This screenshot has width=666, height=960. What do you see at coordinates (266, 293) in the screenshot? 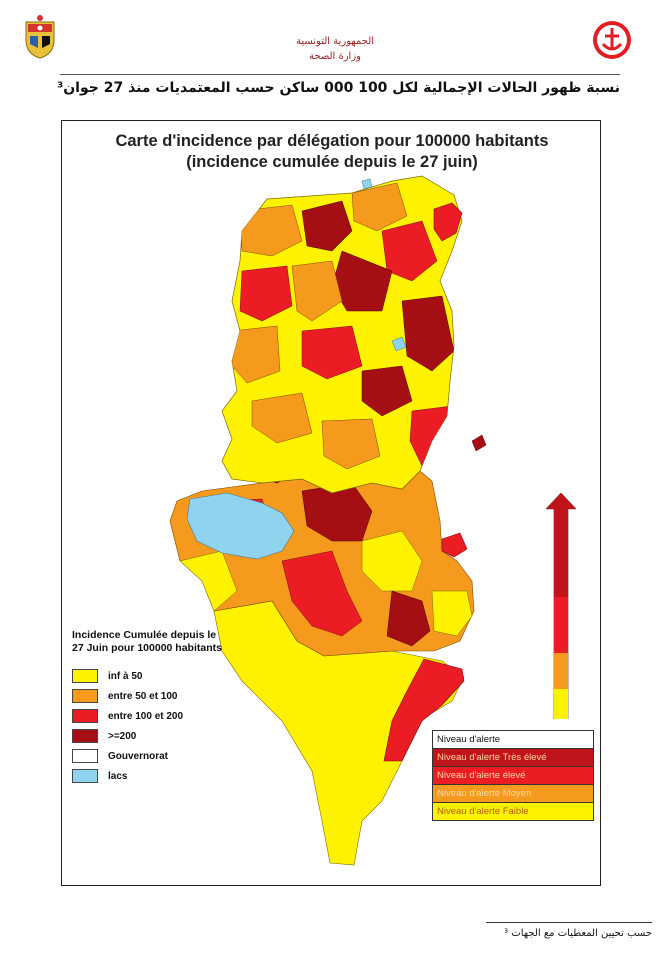
I see `north-red-b` at bounding box center [266, 293].